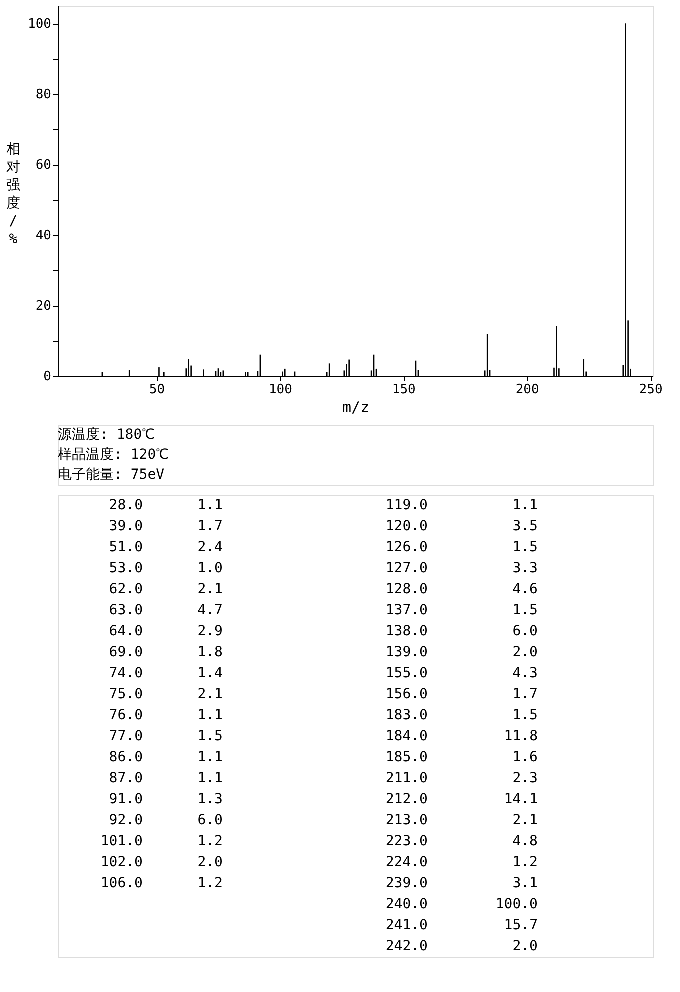  What do you see at coordinates (407, 820) in the screenshot?
I see `category-label: 213.0` at bounding box center [407, 820].